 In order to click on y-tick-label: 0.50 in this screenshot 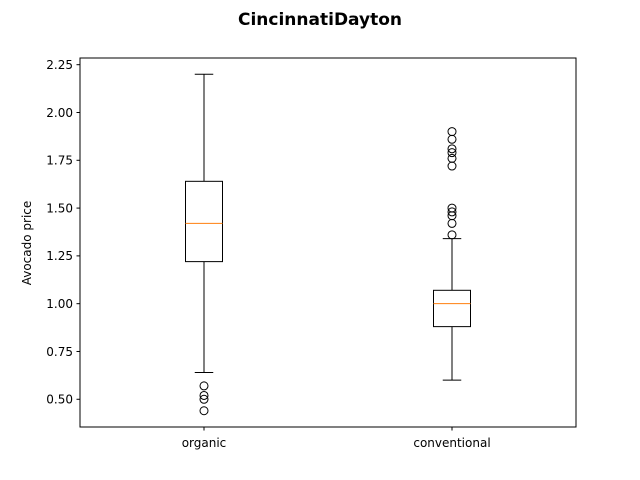, I will do `click(59, 400)`.